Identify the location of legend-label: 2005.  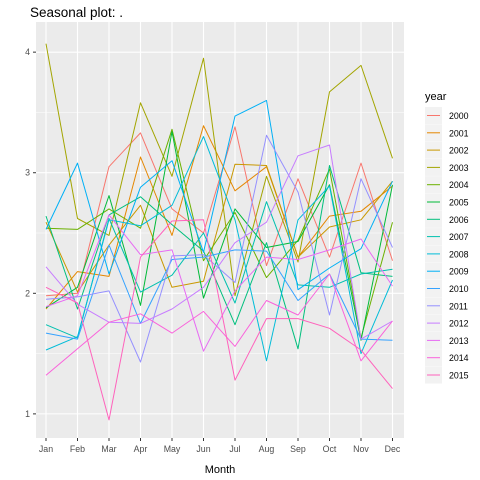
(459, 203).